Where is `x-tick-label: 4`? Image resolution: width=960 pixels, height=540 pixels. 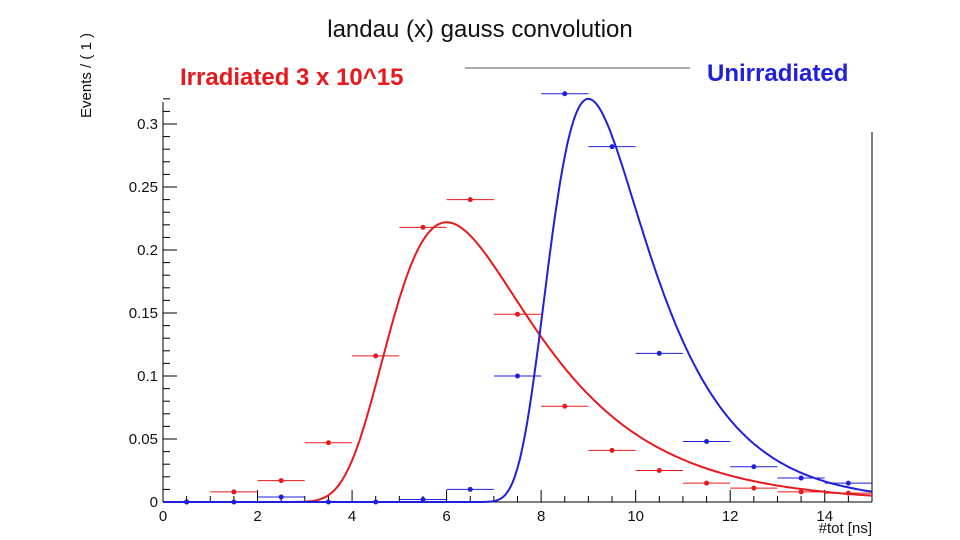
x-tick-label: 4 is located at coordinates (352, 516).